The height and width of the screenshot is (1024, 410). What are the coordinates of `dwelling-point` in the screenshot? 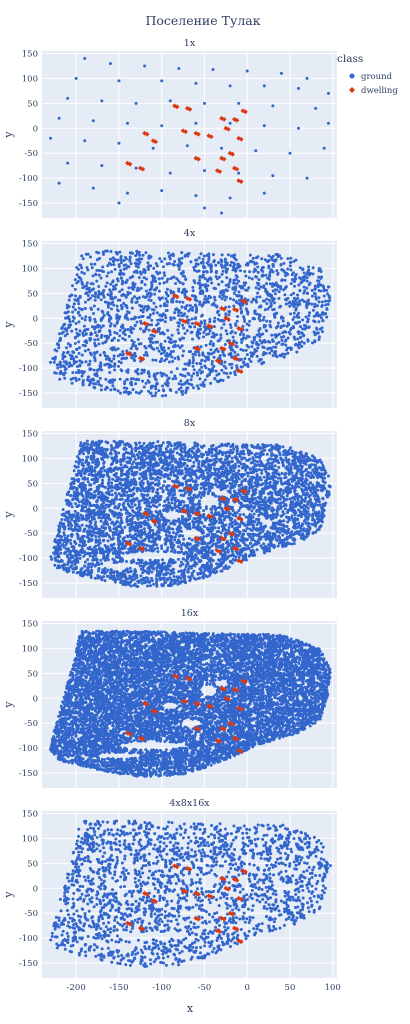 It's located at (239, 371).